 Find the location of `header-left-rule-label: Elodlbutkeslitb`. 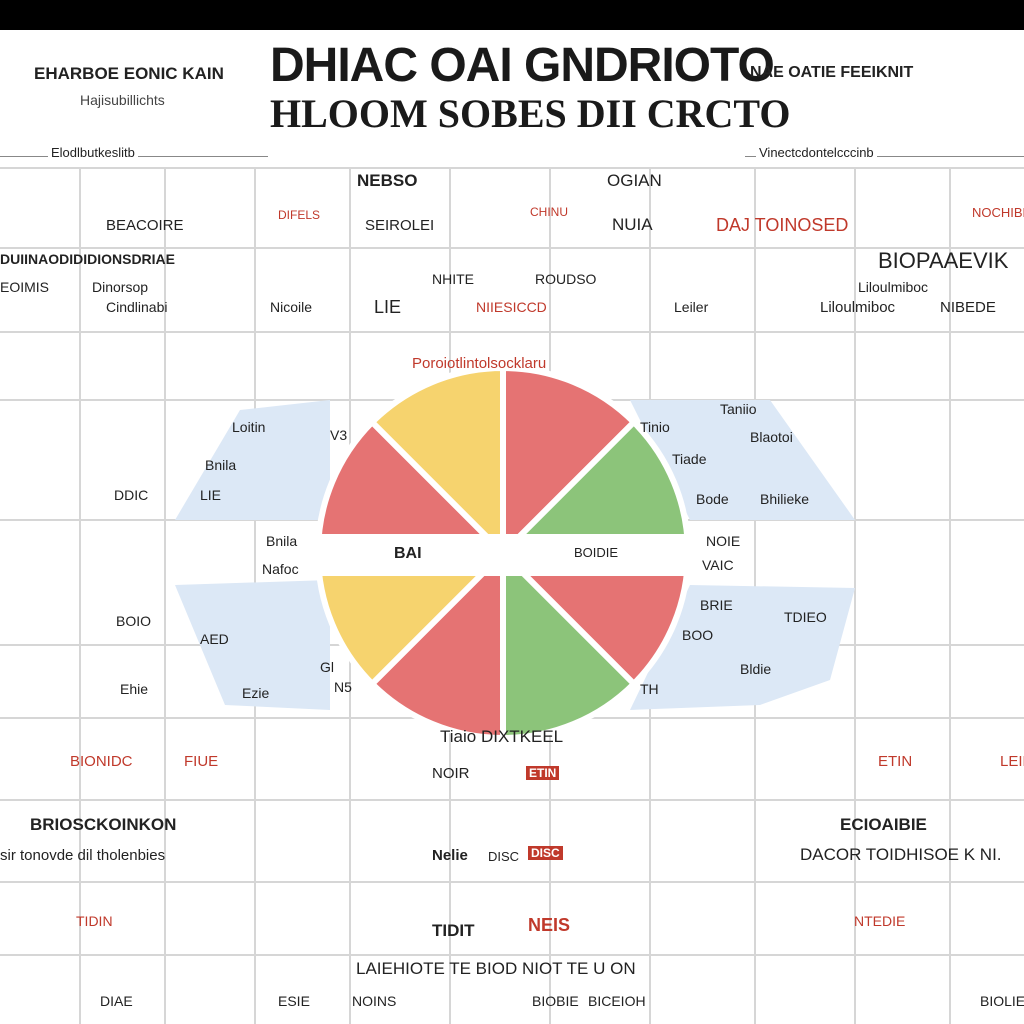

header-left-rule-label: Elodlbutkeslitb is located at coordinates (93, 152).